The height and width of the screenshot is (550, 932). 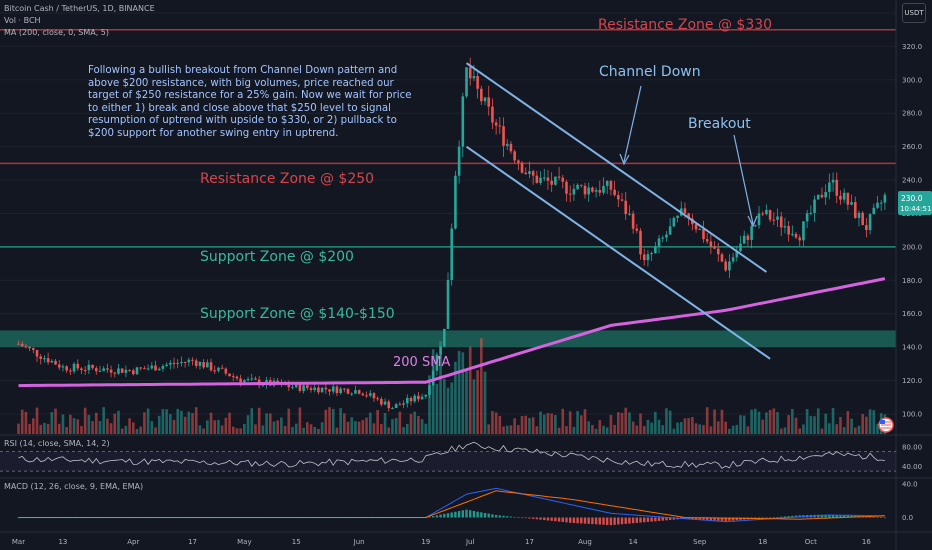 I want to click on us-flag-icon, so click(x=886, y=425).